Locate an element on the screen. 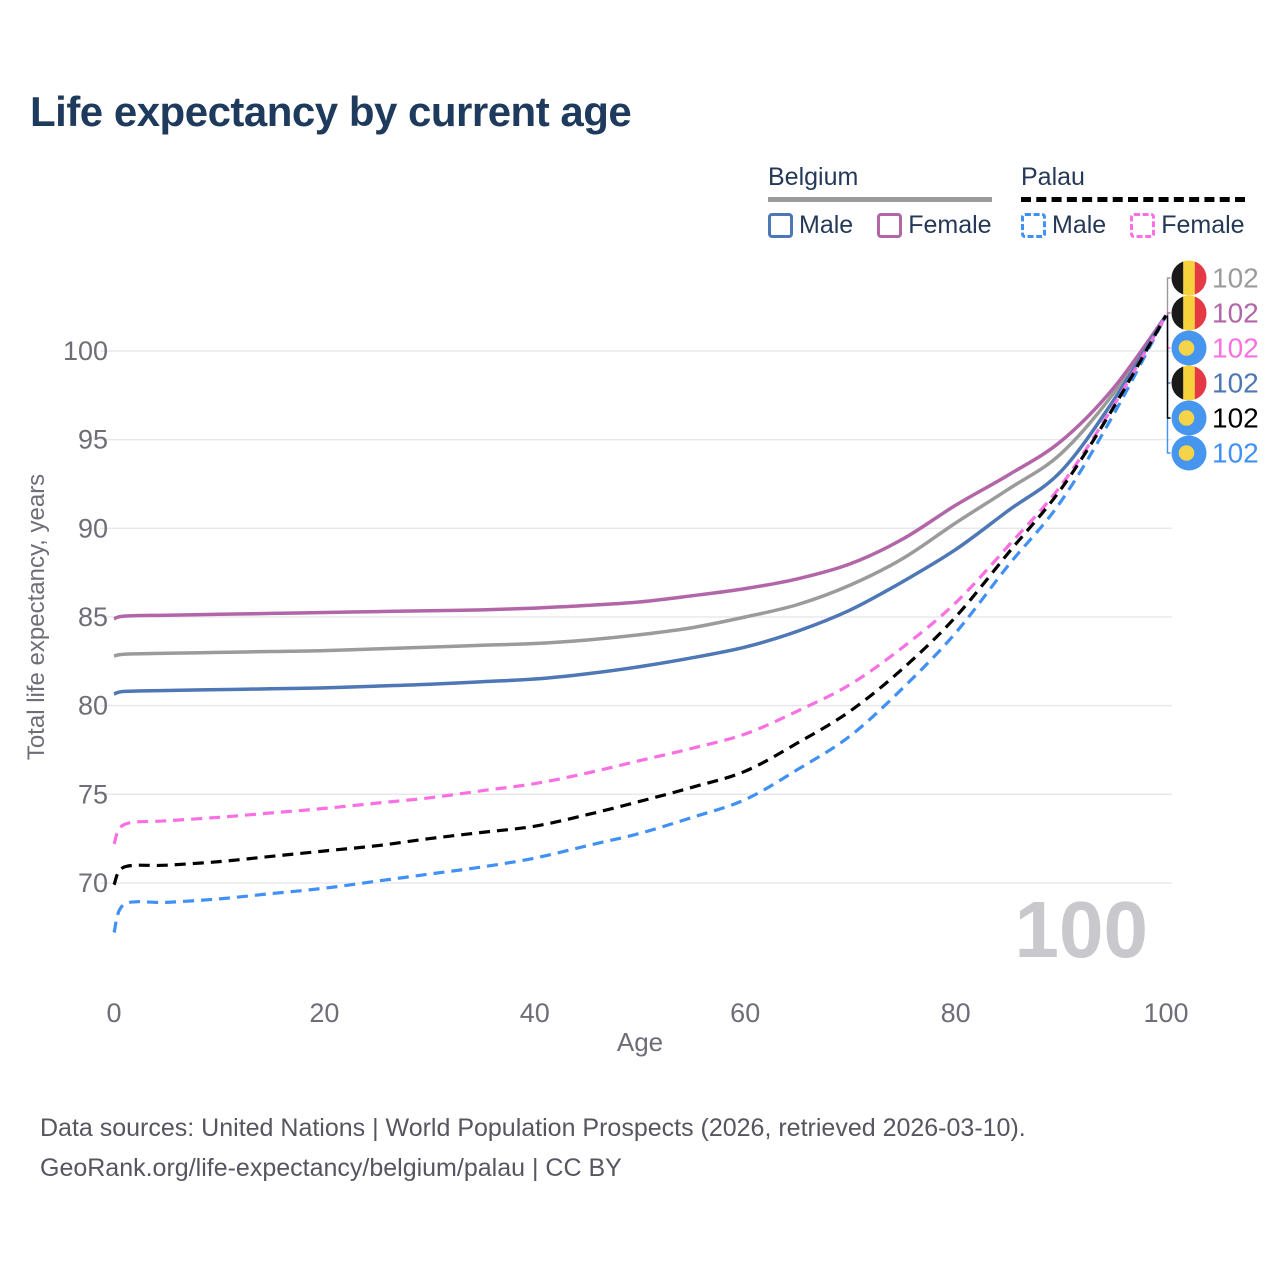 This screenshot has height=1280, width=1280. y-tick-label-100: 100 is located at coordinates (85, 351).